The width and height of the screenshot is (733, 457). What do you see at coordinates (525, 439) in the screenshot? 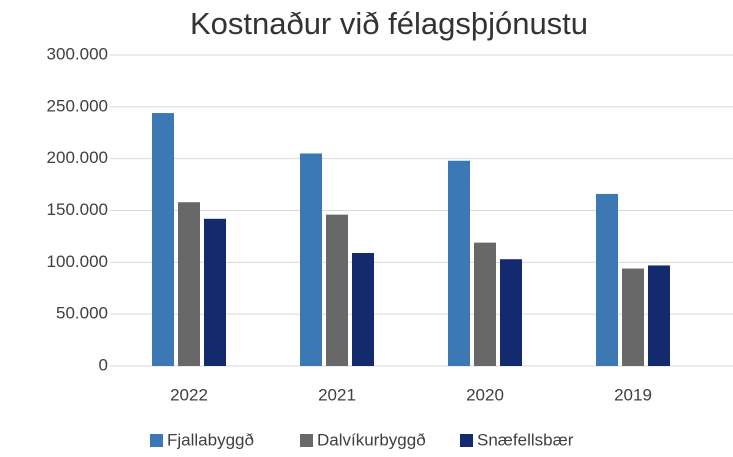
I see `legend-label: Snæfellsbær` at bounding box center [525, 439].